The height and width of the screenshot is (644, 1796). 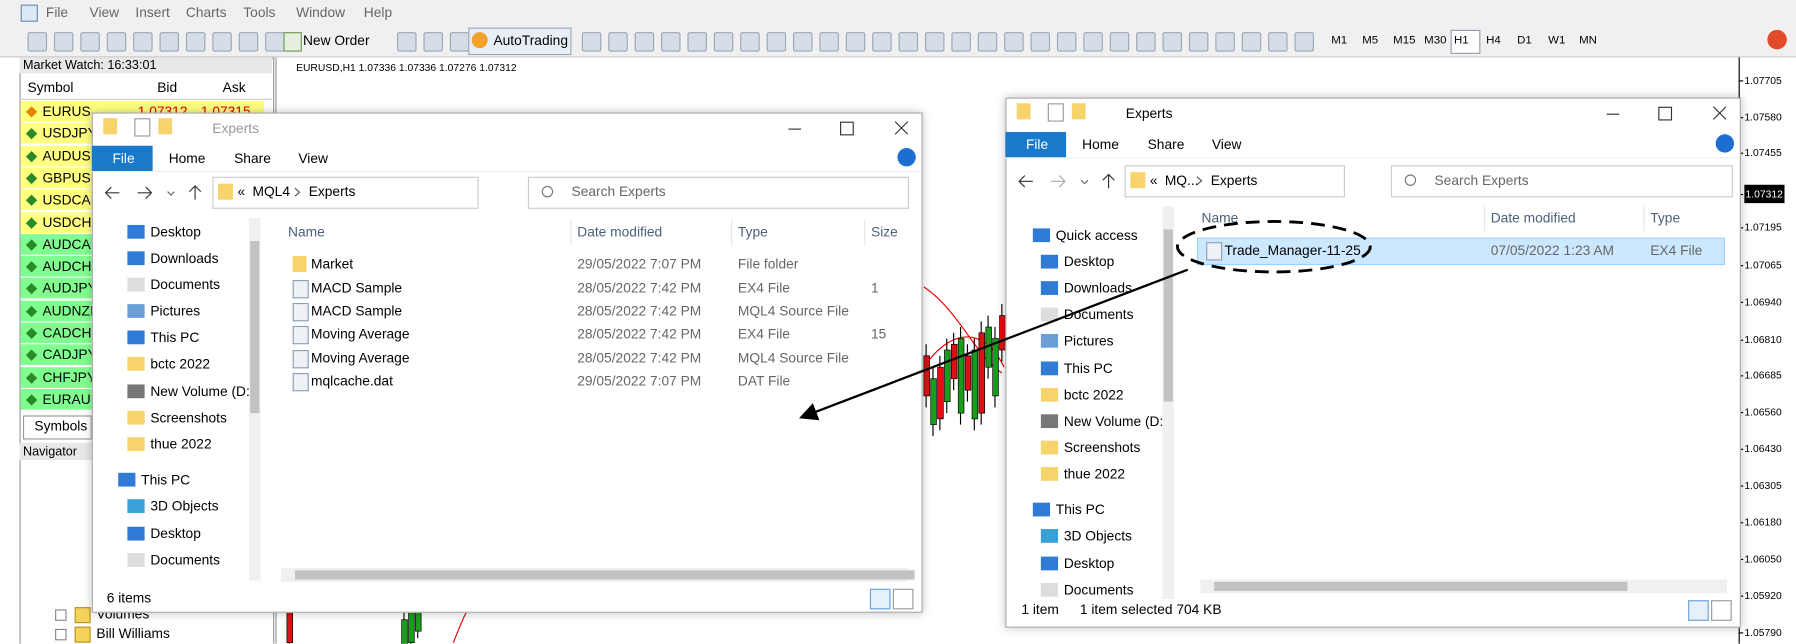 What do you see at coordinates (1370, 41) in the screenshot?
I see `timeframe: M5` at bounding box center [1370, 41].